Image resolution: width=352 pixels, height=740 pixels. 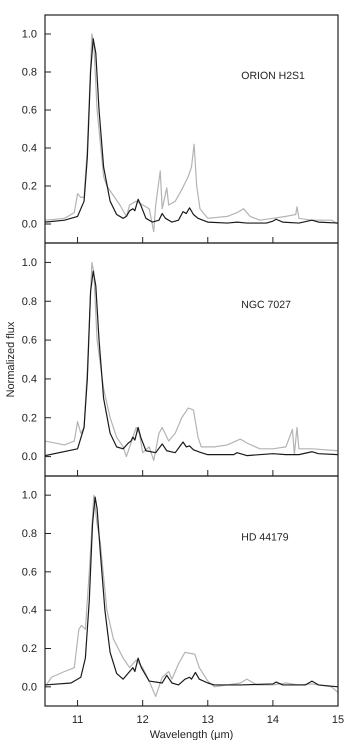 I want to click on x-tick-label: 13, so click(x=208, y=720).